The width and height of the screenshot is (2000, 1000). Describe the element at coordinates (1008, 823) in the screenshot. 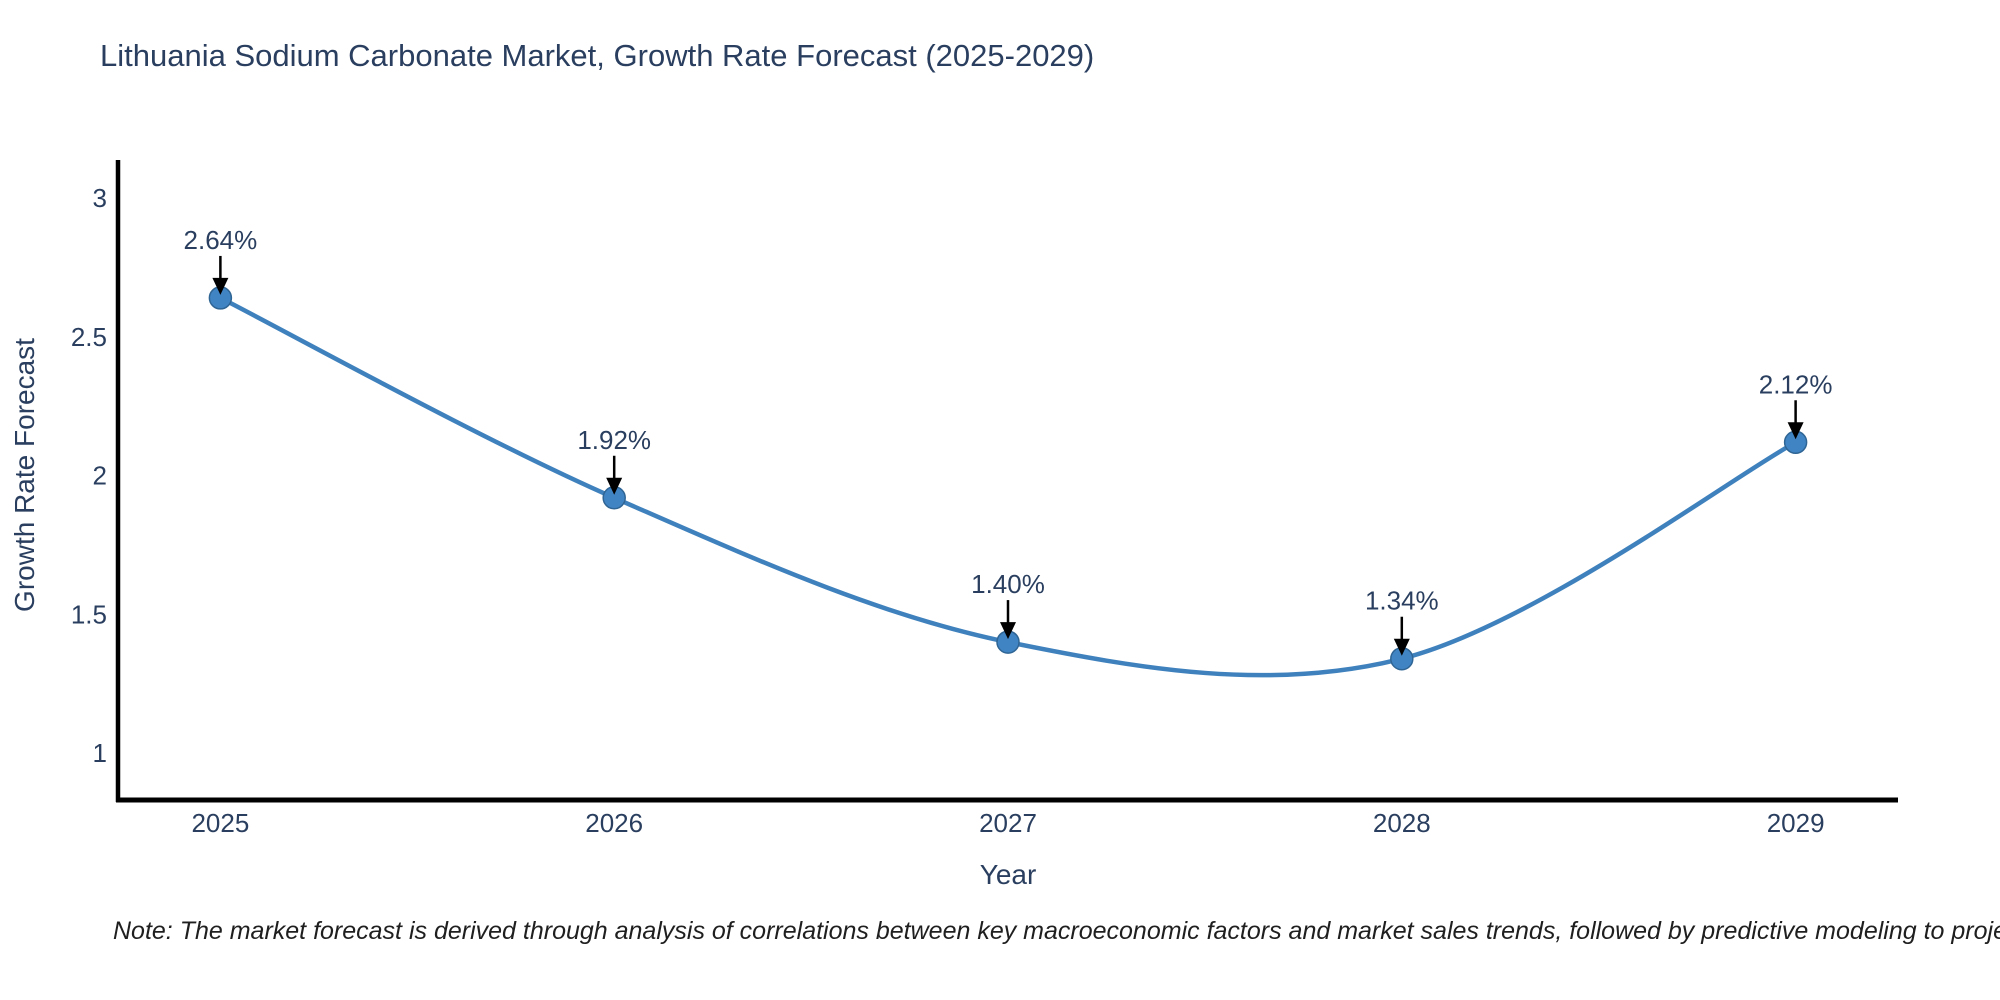

I see `x-tick-label: 2027` at that location.